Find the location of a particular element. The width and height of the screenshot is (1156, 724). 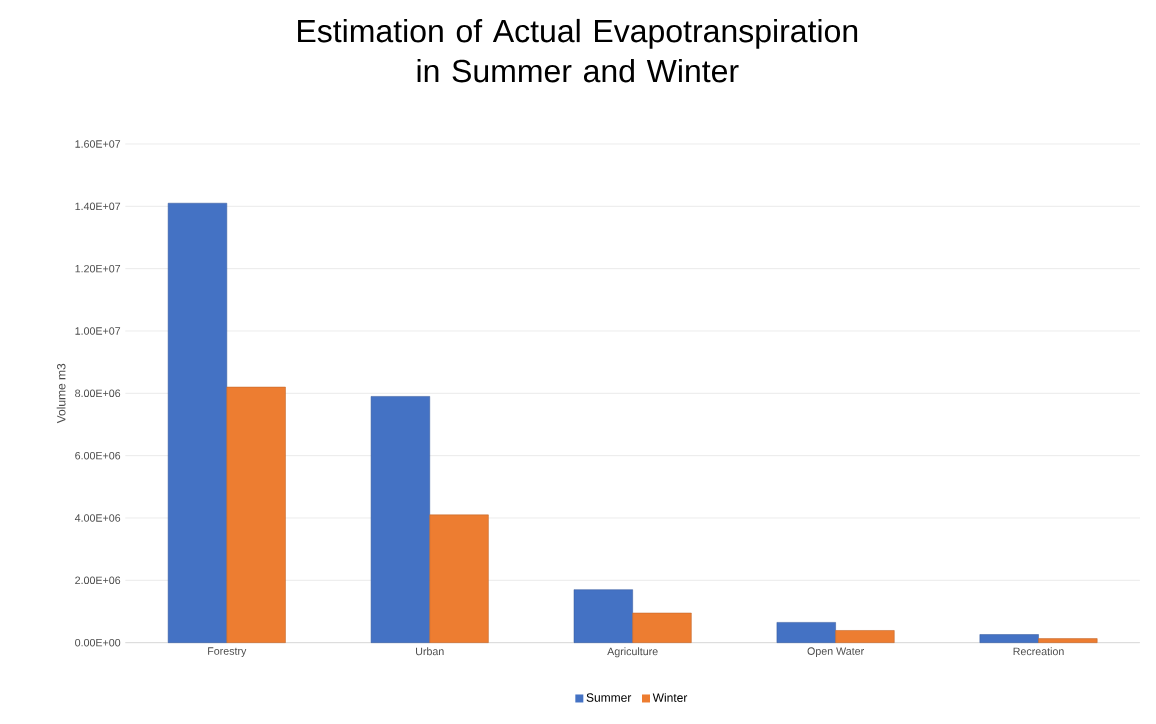

x-tick-label: Forestry is located at coordinates (227, 652).